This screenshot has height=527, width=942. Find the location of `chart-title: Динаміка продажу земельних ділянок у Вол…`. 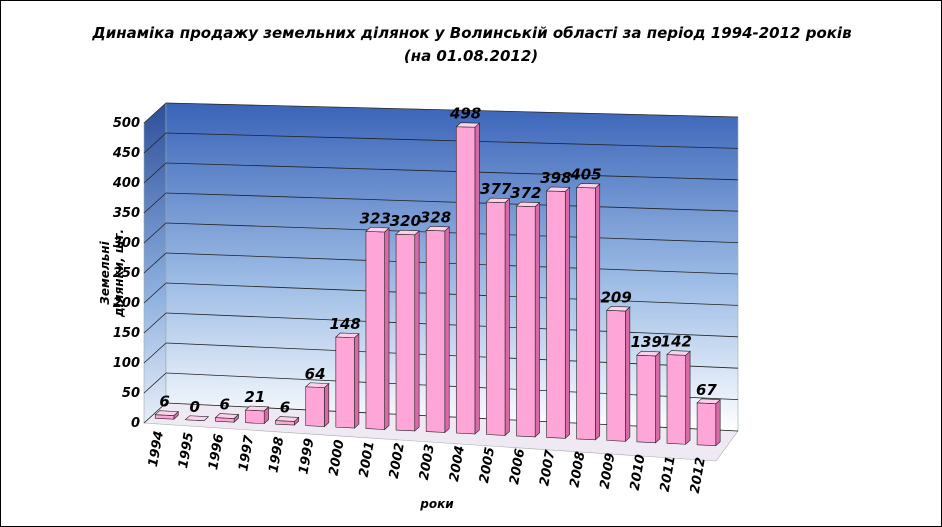

chart-title: Динаміка продажу земельних ділянок у Вол… is located at coordinates (471, 33).